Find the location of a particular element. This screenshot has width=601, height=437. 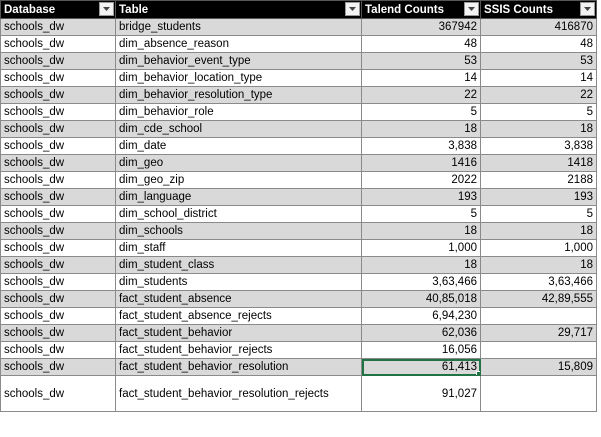

cell-talend-count: 6,94,230 is located at coordinates (421, 316).